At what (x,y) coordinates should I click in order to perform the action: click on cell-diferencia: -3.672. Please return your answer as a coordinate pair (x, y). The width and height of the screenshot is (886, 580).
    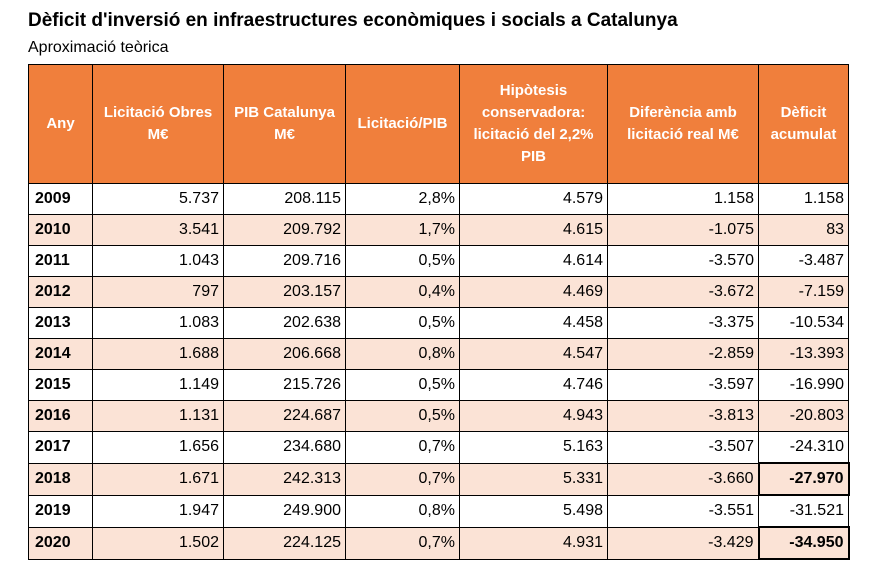
    Looking at the image, I should click on (683, 292).